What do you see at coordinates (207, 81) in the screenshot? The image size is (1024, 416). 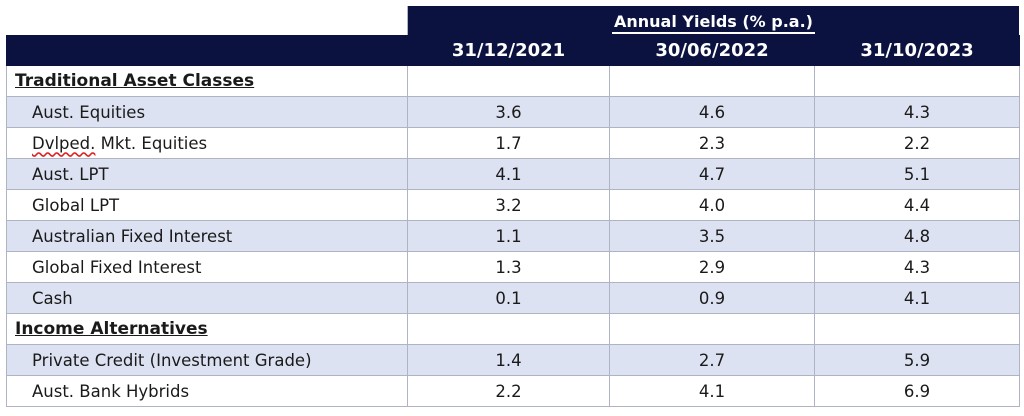 I see `section-title: Traditional Asset Classes` at bounding box center [207, 81].